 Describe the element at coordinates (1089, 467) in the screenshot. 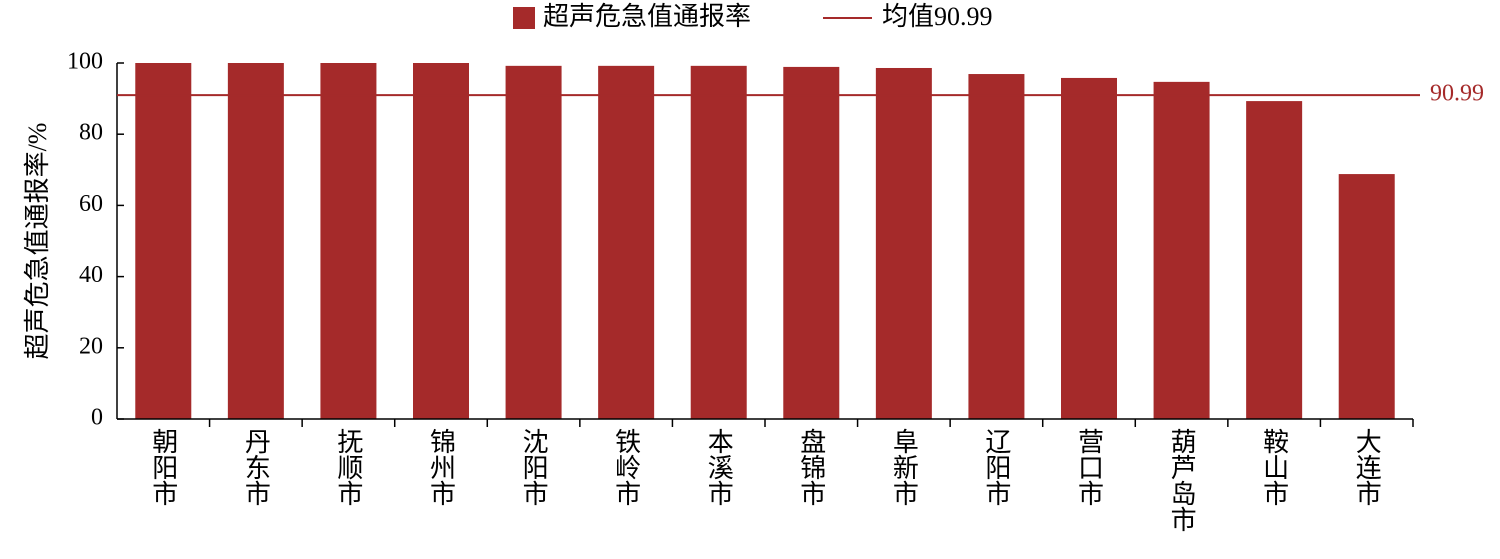

I see `x-tick-label: 营口市` at that location.